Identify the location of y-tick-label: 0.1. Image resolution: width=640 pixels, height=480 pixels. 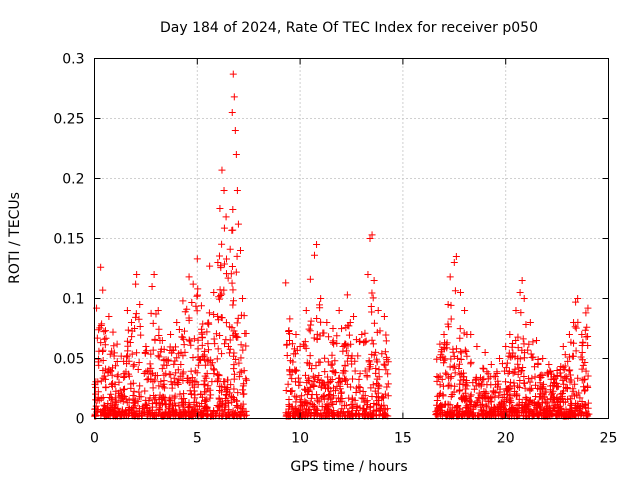
(73, 300).